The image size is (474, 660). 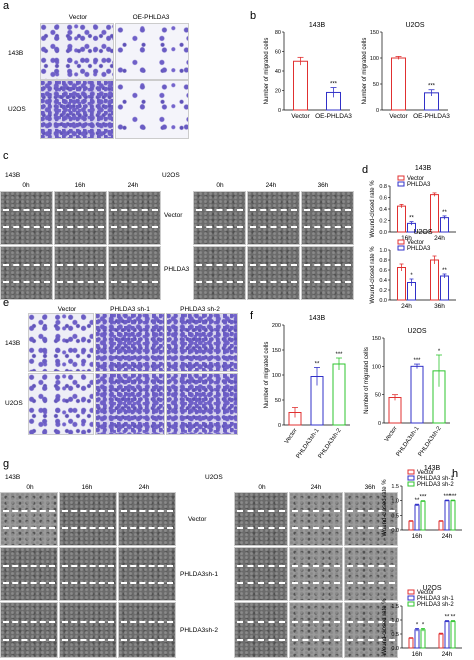 I want to click on y-tick-label: 50, so click(x=376, y=85).